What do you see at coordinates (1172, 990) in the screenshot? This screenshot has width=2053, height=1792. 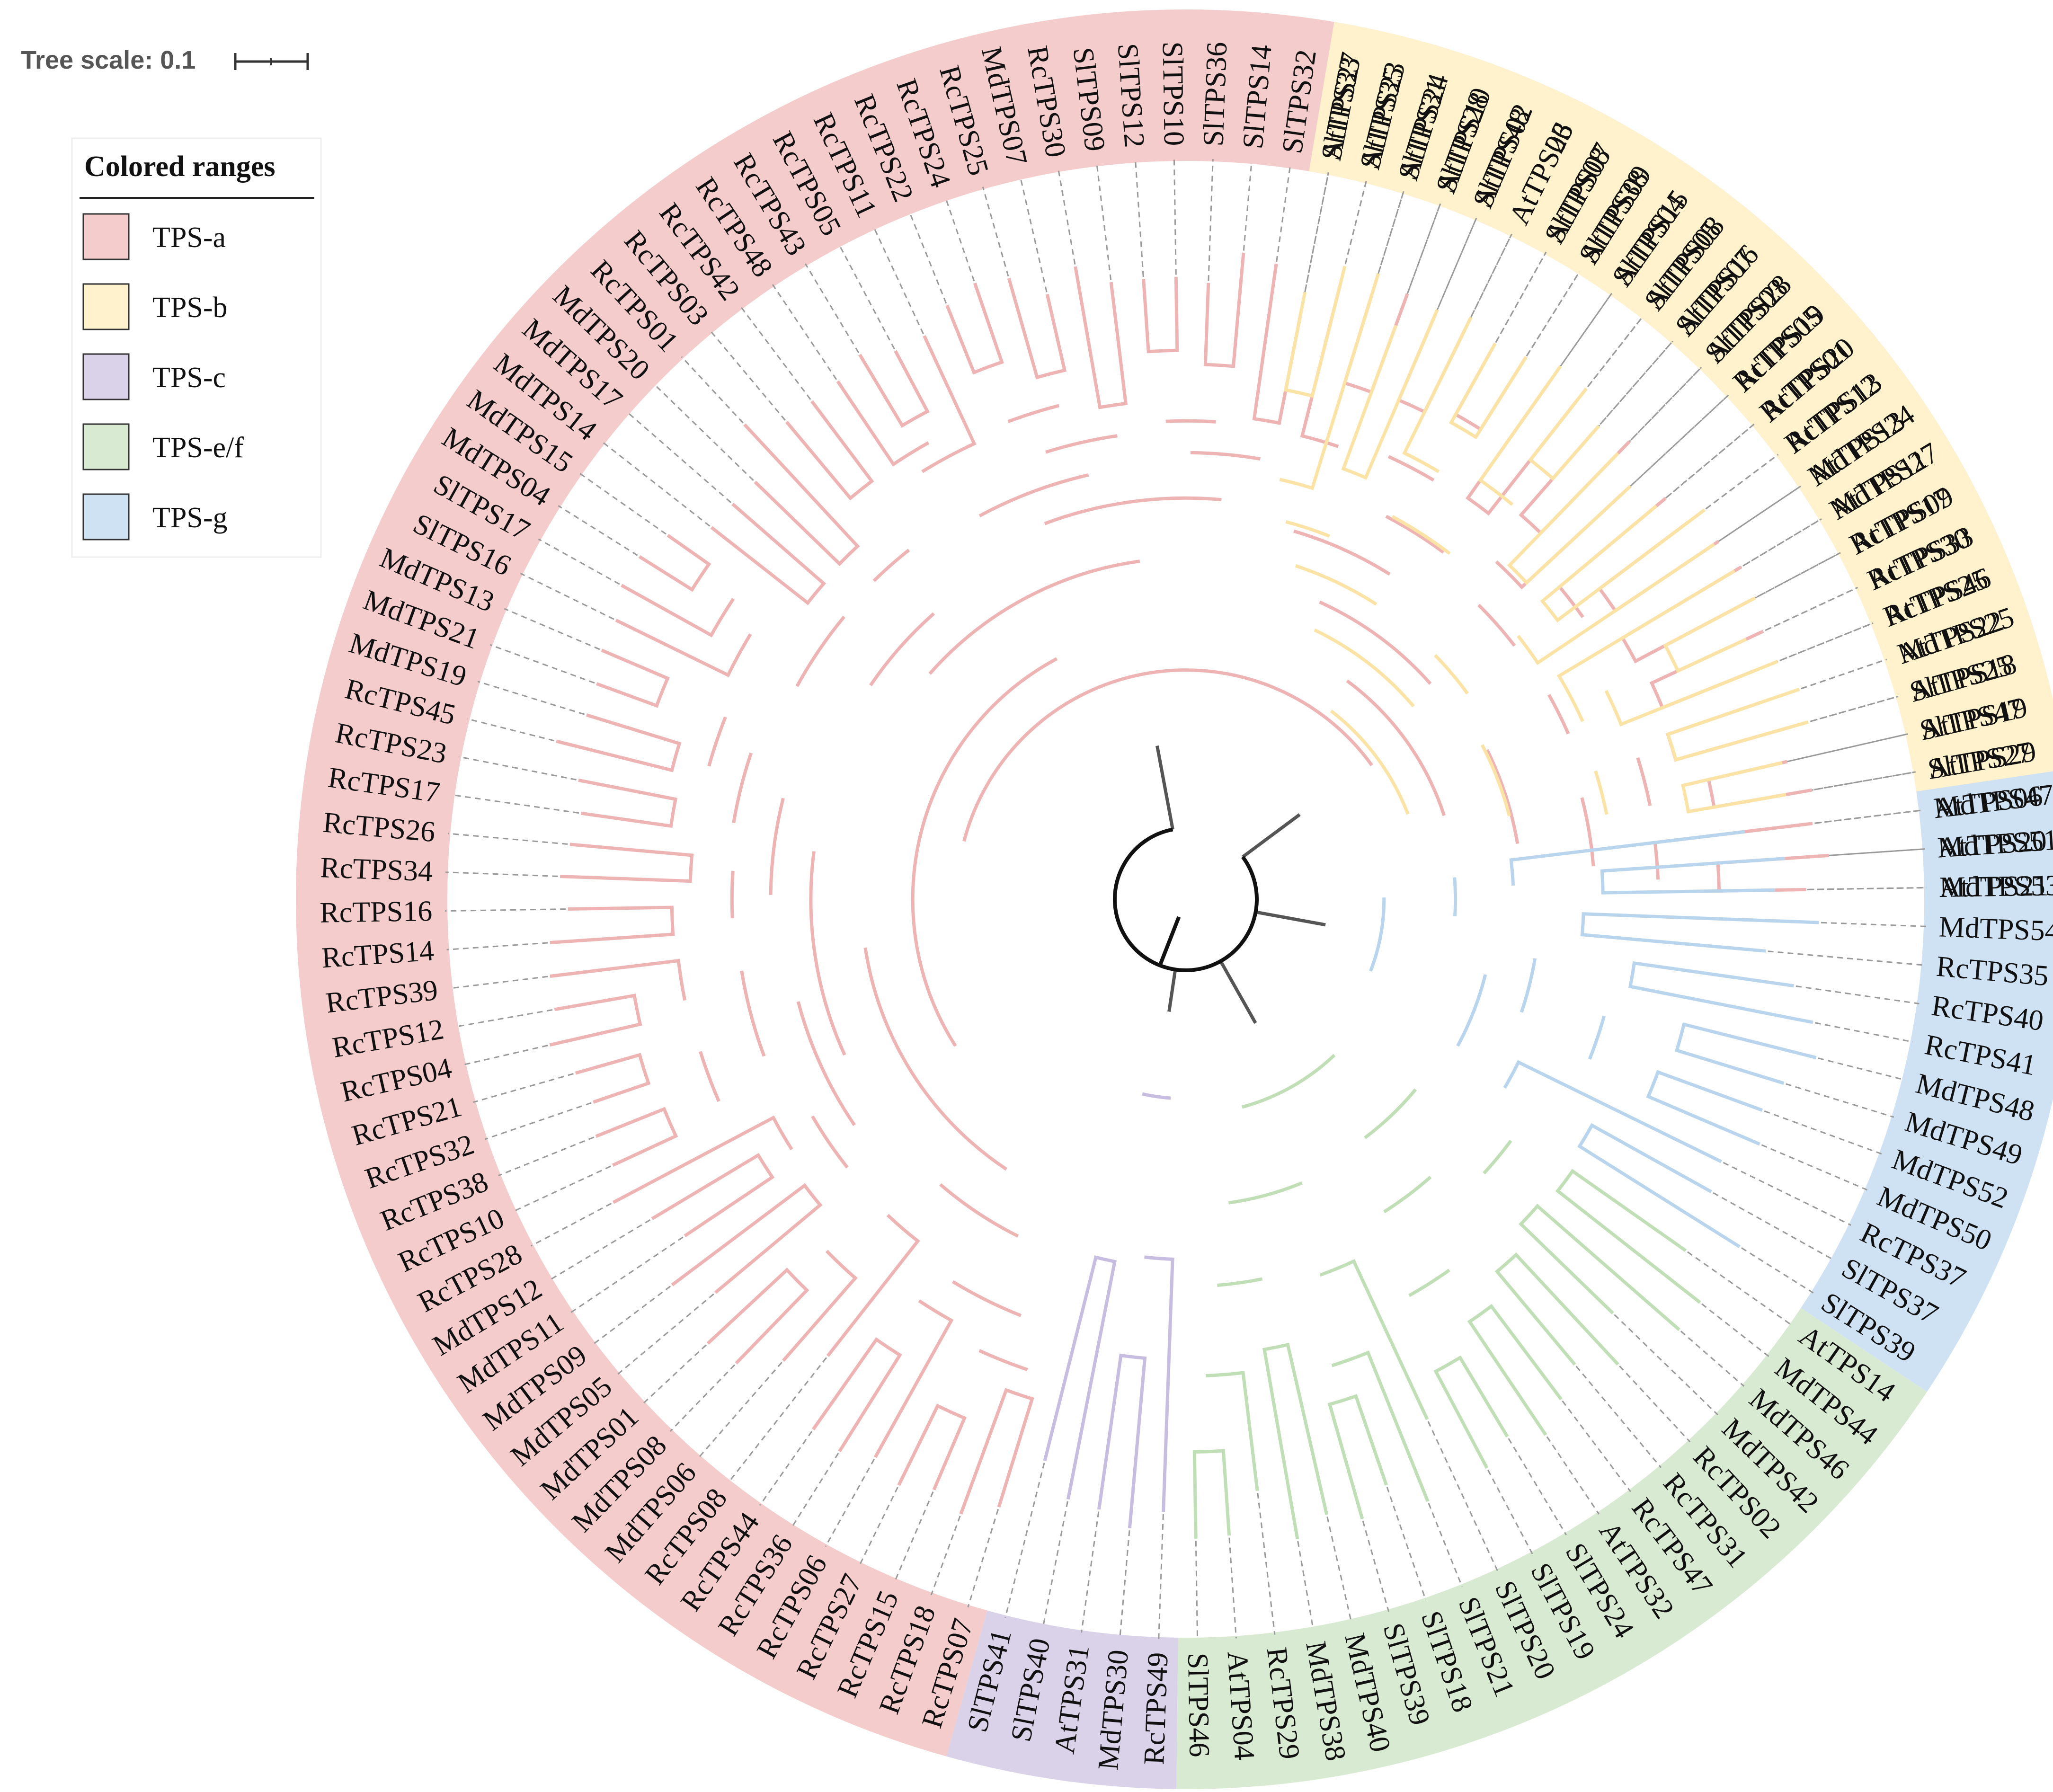 I see `clade-stem` at bounding box center [1172, 990].